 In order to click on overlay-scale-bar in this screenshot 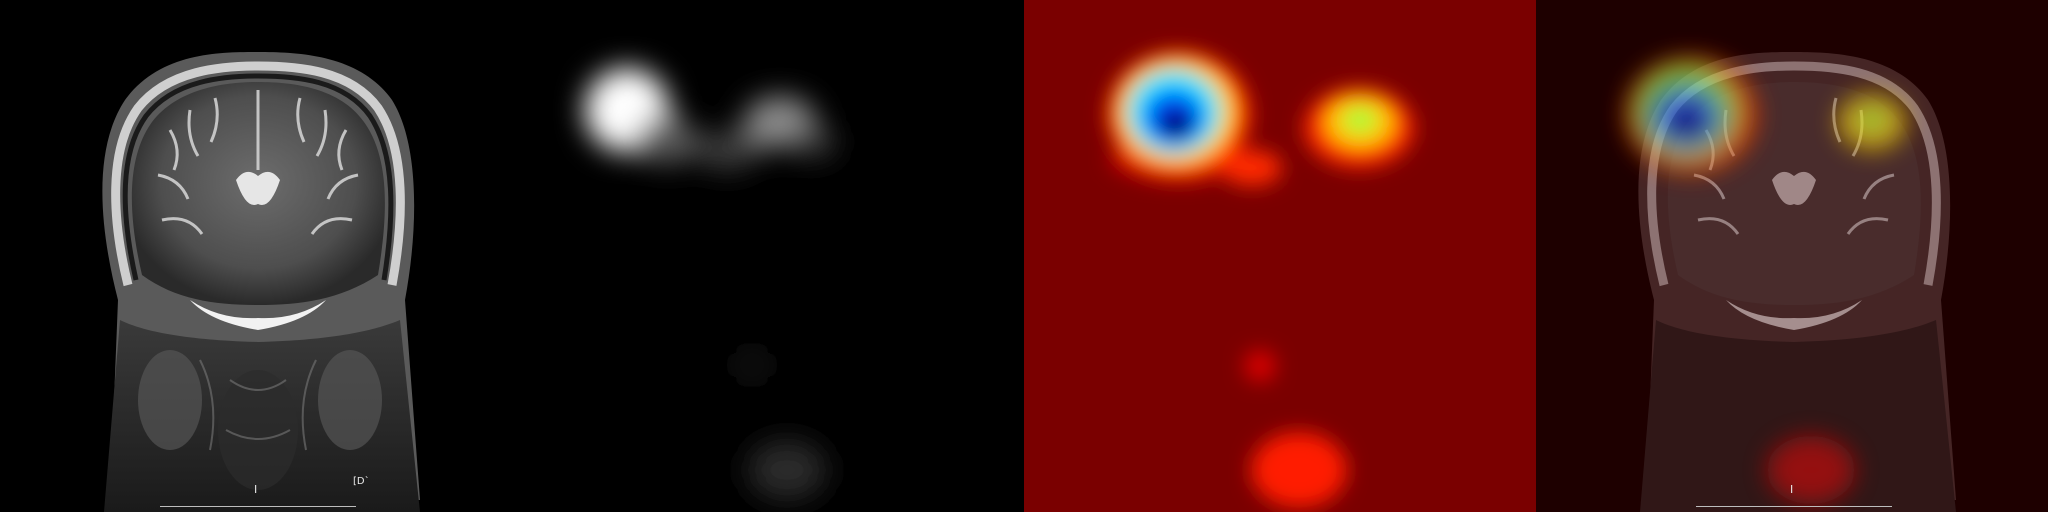, I will do `click(1794, 506)`.